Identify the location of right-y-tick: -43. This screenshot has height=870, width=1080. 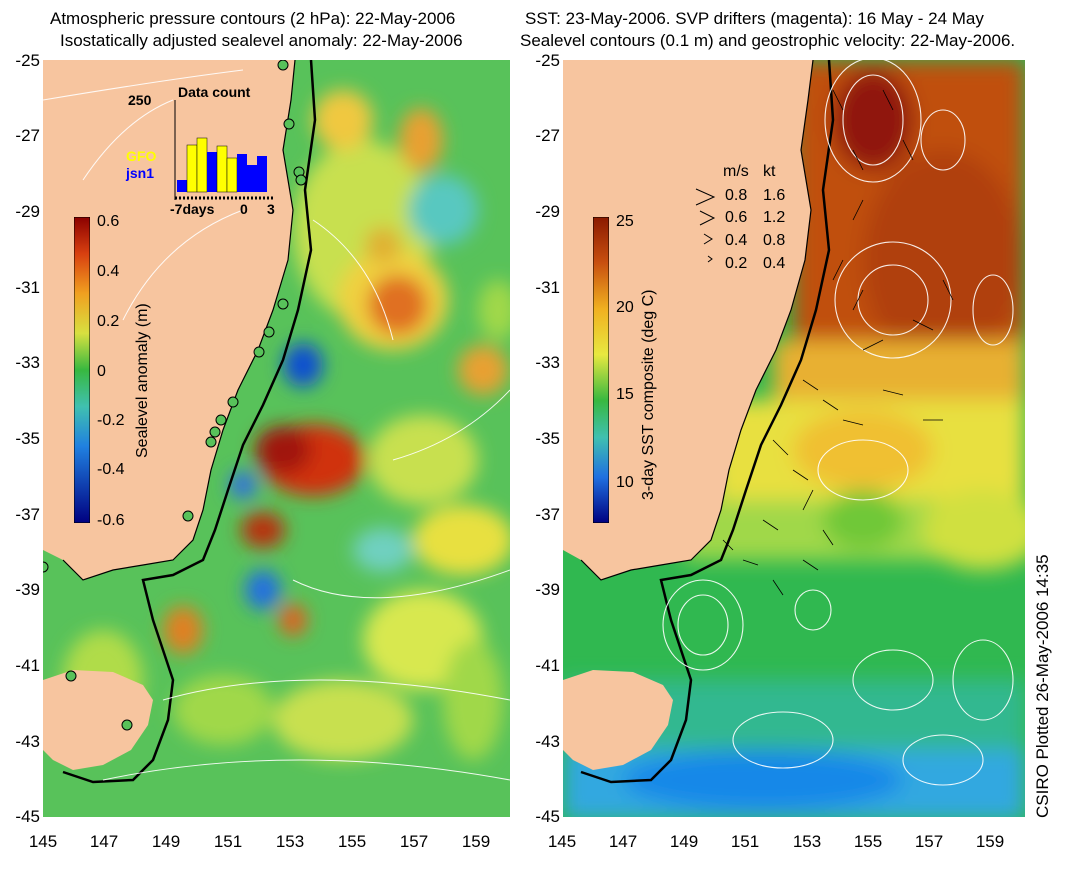
(547, 741).